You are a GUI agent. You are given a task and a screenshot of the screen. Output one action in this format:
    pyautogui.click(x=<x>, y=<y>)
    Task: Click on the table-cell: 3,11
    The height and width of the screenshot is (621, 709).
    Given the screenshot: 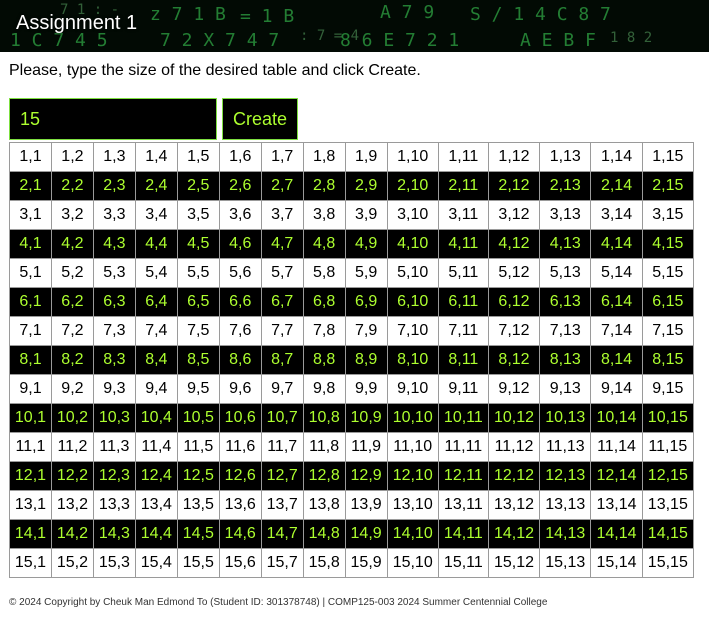 What is the action you would take?
    pyautogui.click(x=463, y=215)
    